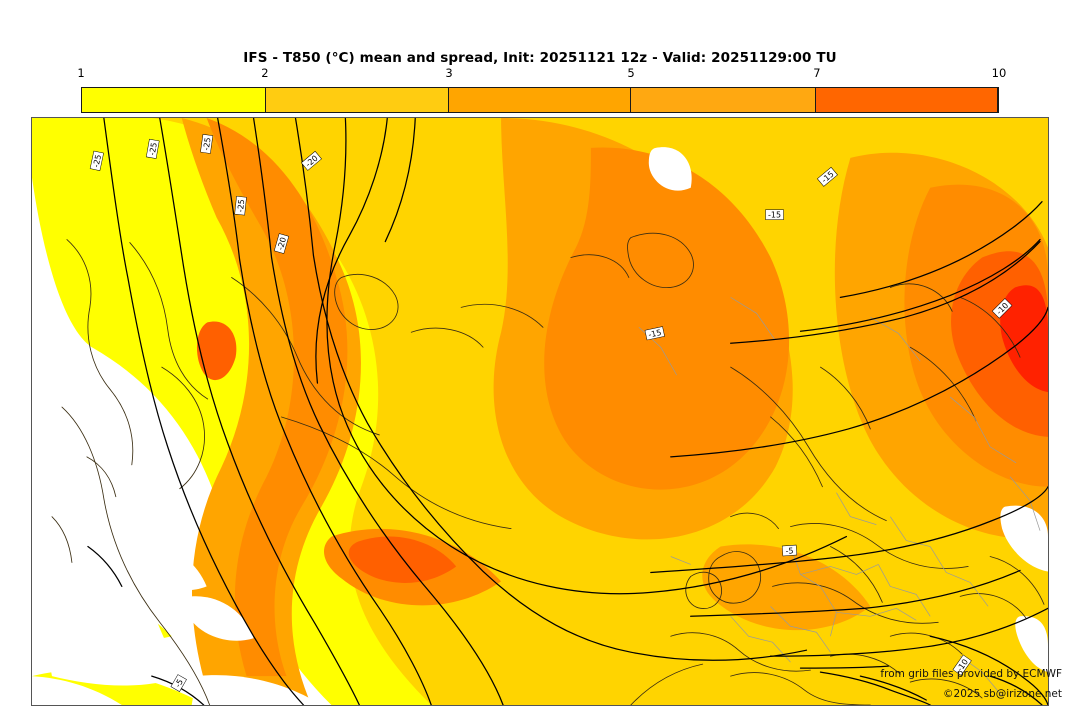  Describe the element at coordinates (817, 73) in the screenshot. I see `colorbar-tick-7: 7` at that location.